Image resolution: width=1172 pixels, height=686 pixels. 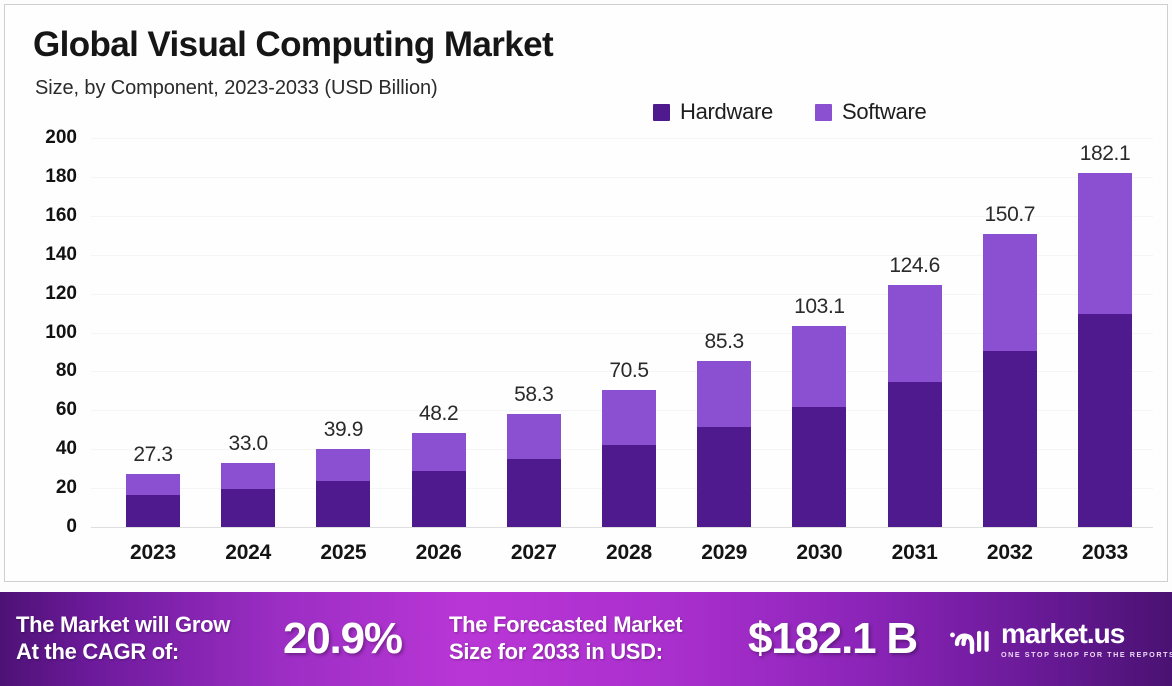 I want to click on y-axis-tick-label: 100, so click(x=61, y=332).